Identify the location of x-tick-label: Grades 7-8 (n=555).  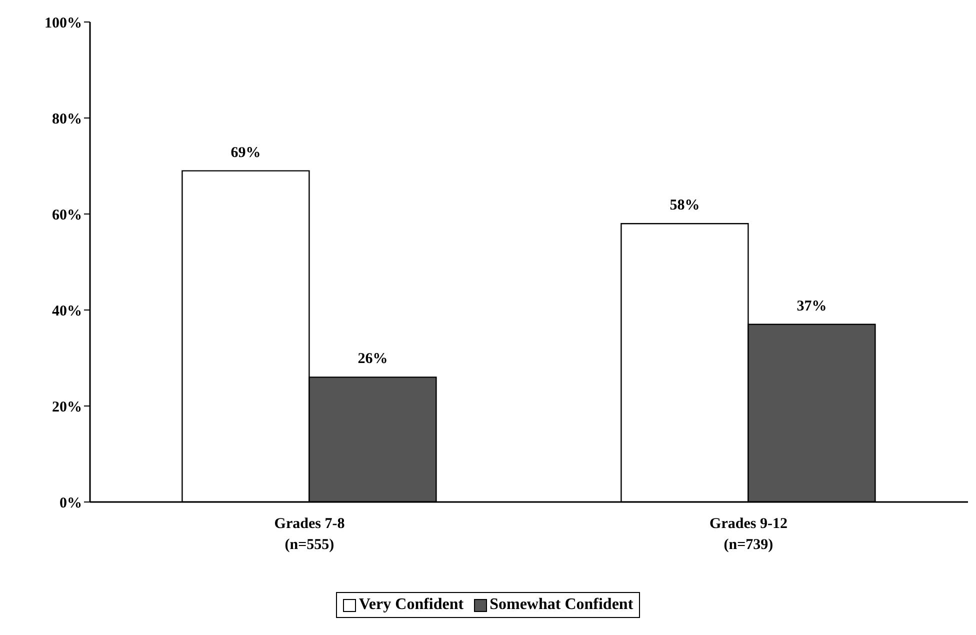
(309, 534).